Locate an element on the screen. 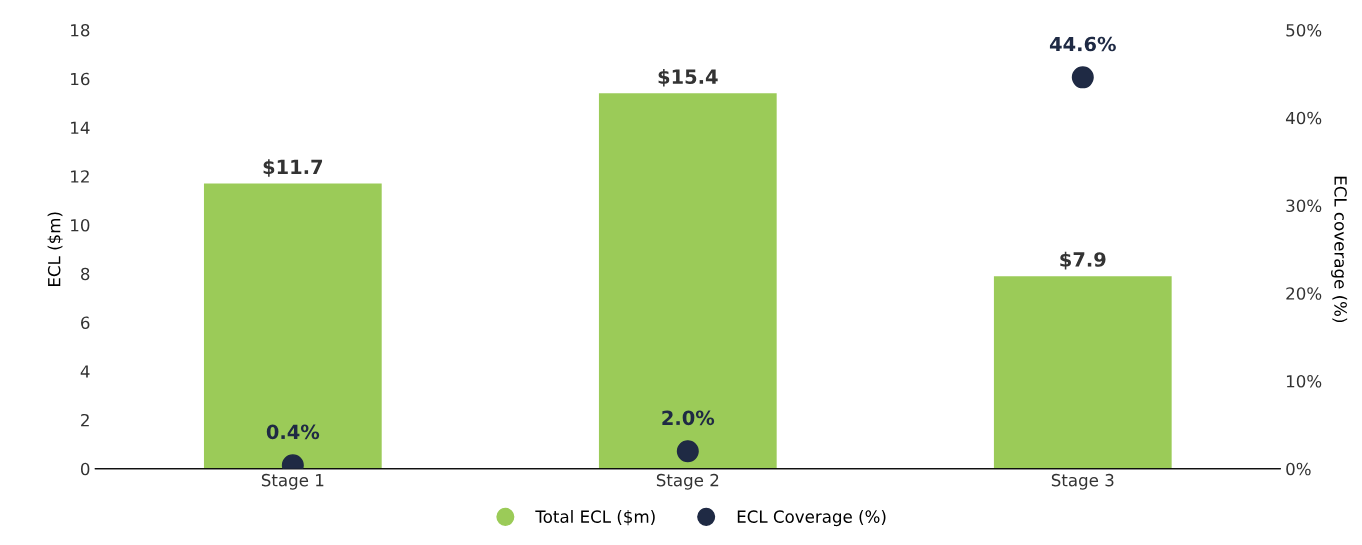 Image resolution: width=1362 pixels, height=545 pixels. data-label: $15.4 is located at coordinates (688, 77).